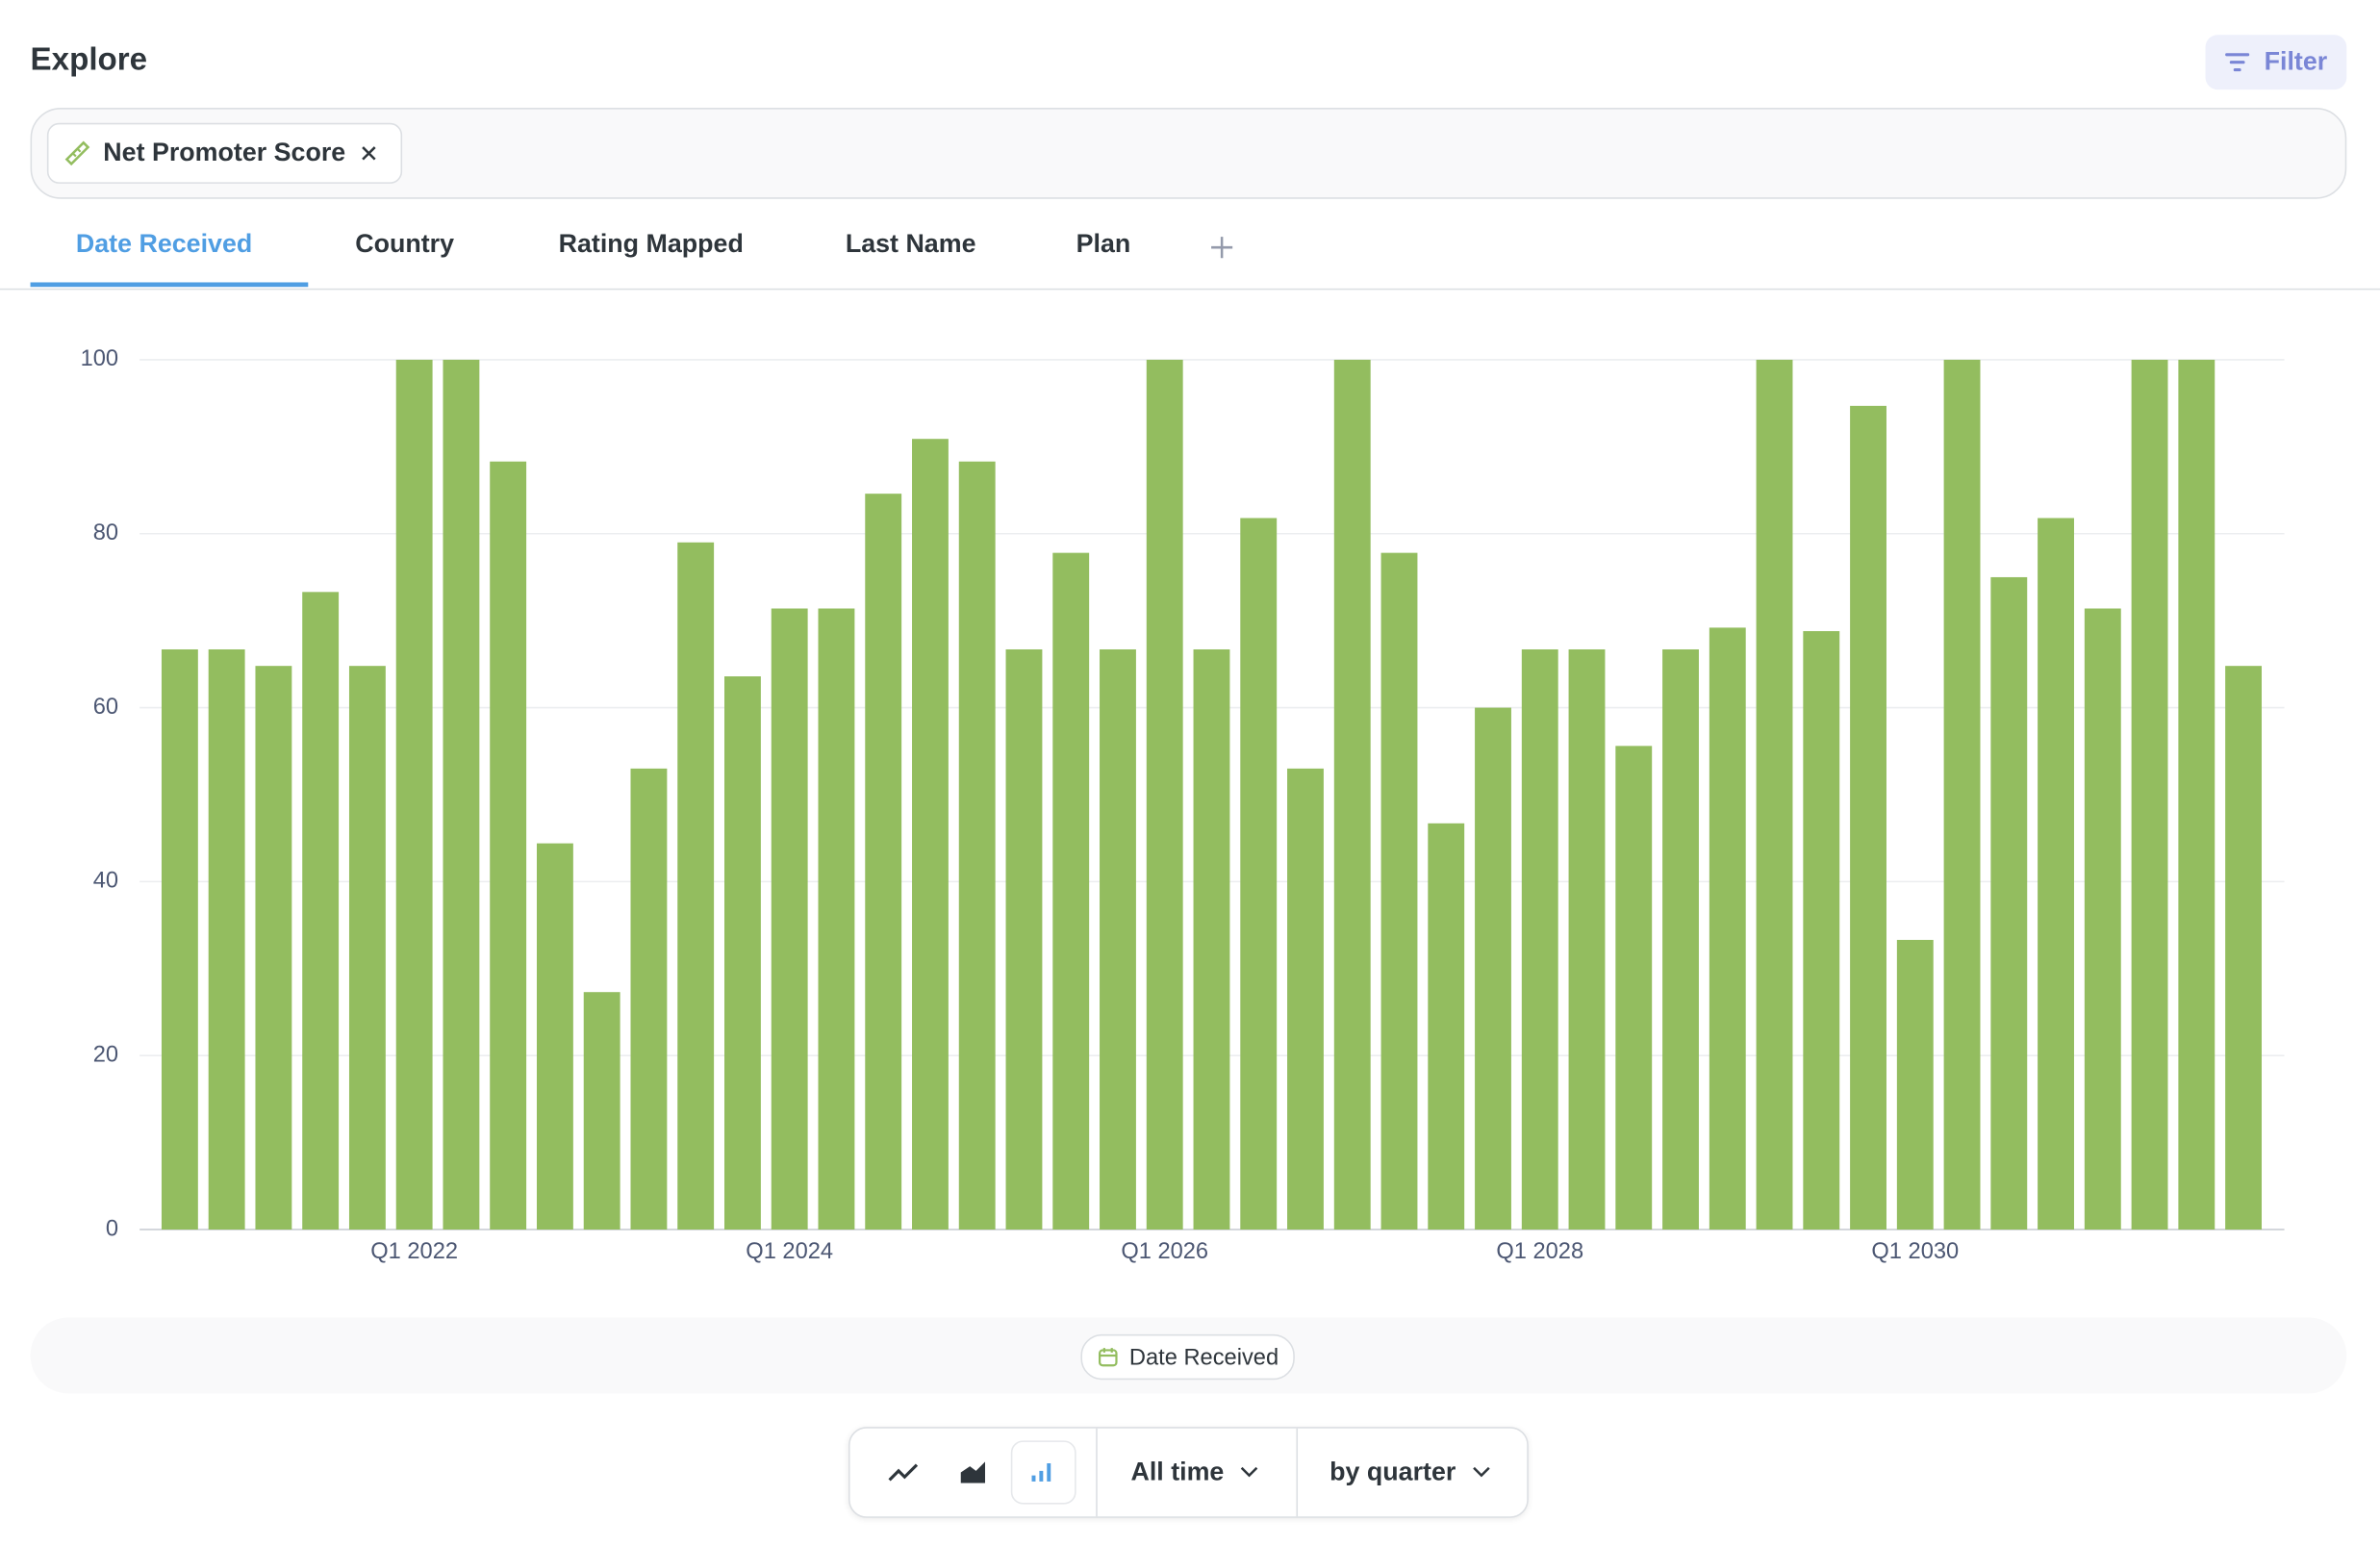  What do you see at coordinates (974, 1471) in the screenshot?
I see `area-chart-button` at bounding box center [974, 1471].